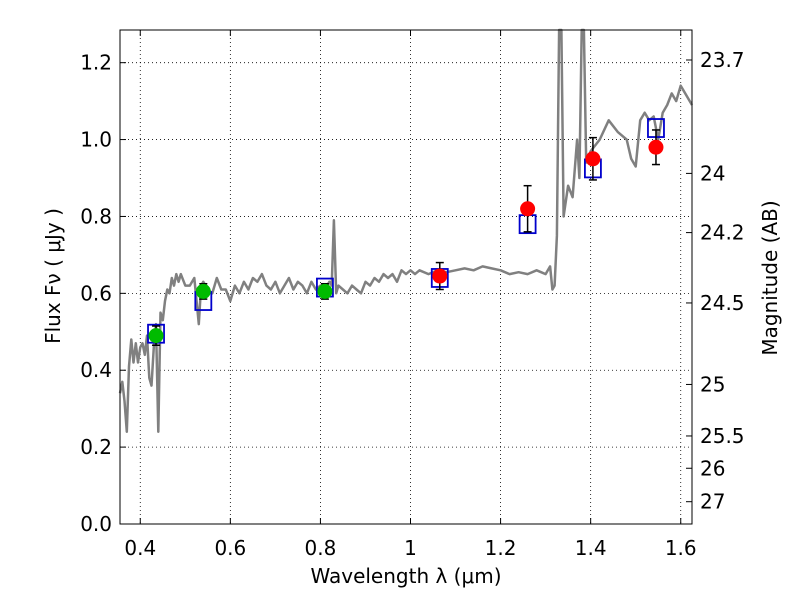 Image resolution: width=800 pixels, height=600 pixels. I want to click on y-tick-label: 0.6, so click(96, 293).